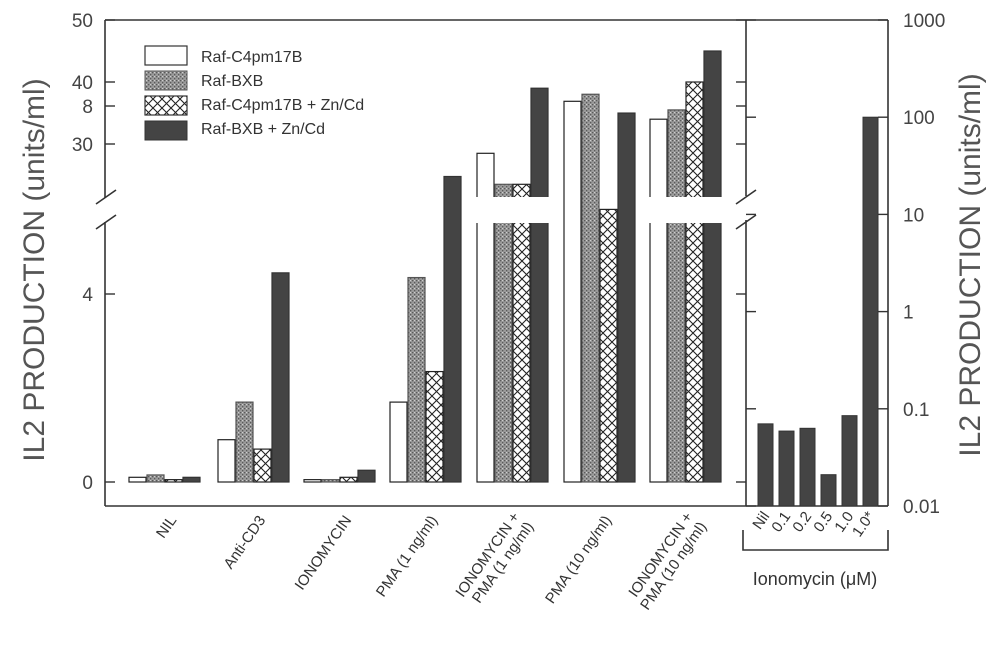 Image resolution: width=1002 pixels, height=666 pixels. I want to click on main-y-tick-label: 30, so click(82, 145).